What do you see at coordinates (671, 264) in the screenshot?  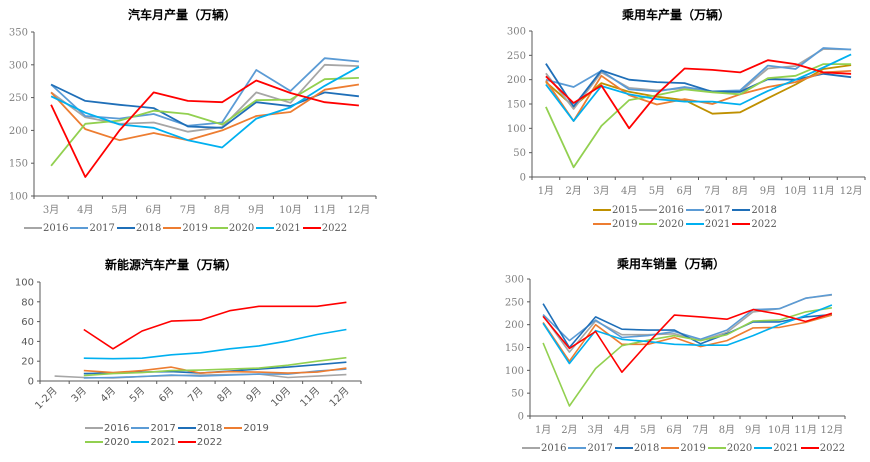 I see `chart-title: 乘用车销量（万辆）` at bounding box center [671, 264].